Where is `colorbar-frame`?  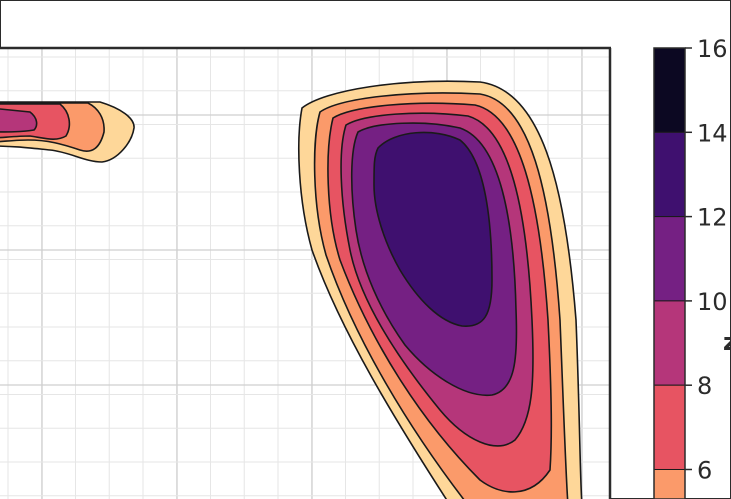
colorbar-frame is located at coordinates (669, 273).